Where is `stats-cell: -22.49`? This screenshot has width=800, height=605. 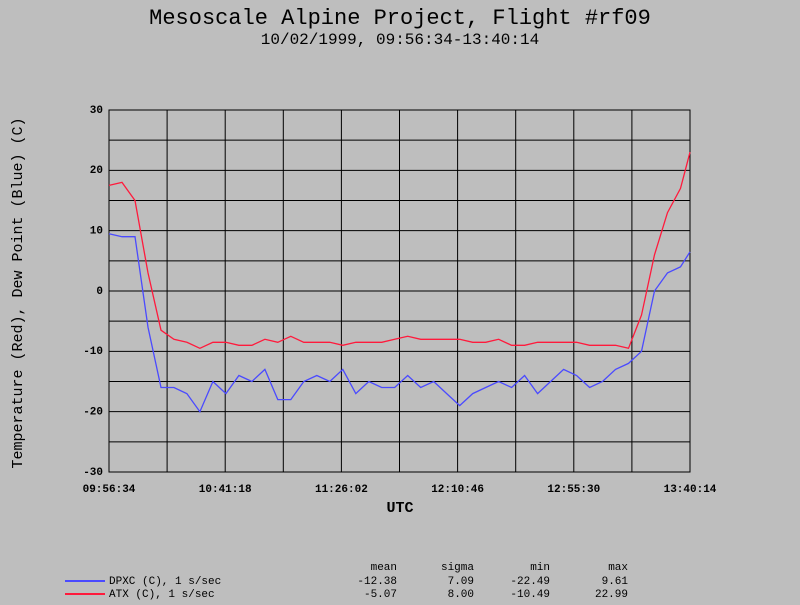
stats-cell: -22.49 is located at coordinates (530, 582).